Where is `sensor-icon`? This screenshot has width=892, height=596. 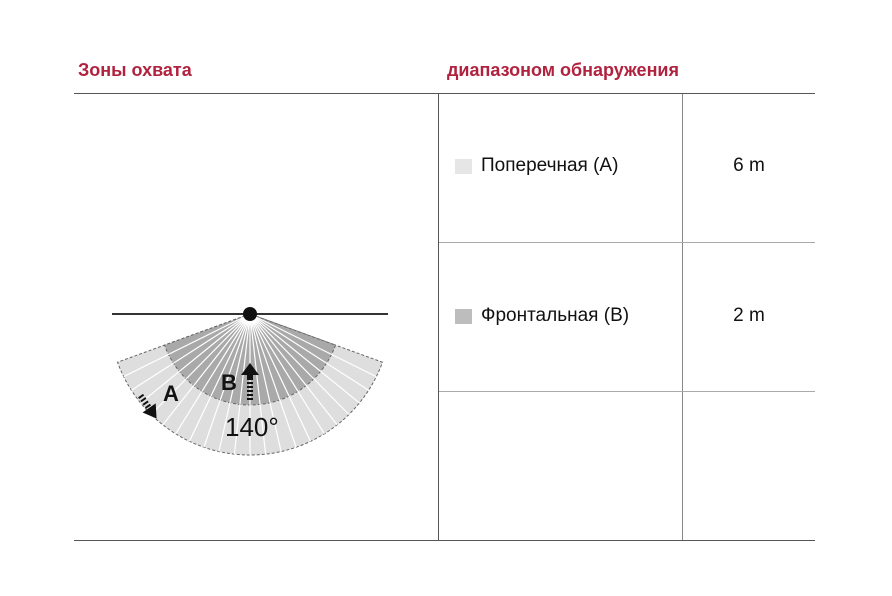 sensor-icon is located at coordinates (250, 314).